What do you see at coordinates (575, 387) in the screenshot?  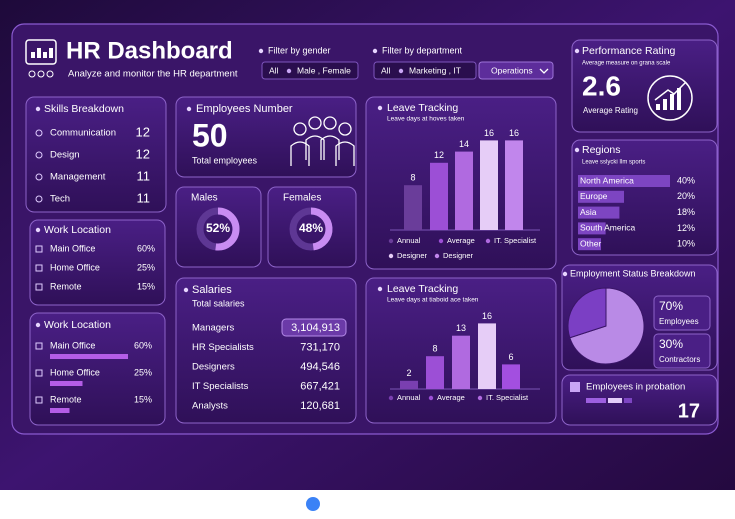 I see `probation-icon` at bounding box center [575, 387].